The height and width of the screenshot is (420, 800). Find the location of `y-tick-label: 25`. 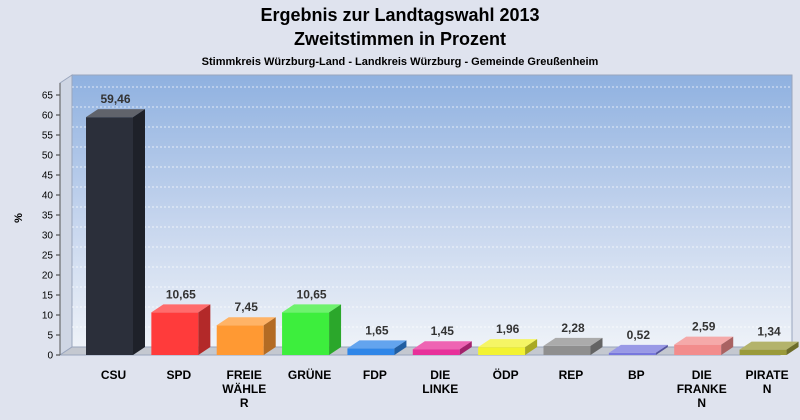

y-tick-label: 25 is located at coordinates (48, 256).